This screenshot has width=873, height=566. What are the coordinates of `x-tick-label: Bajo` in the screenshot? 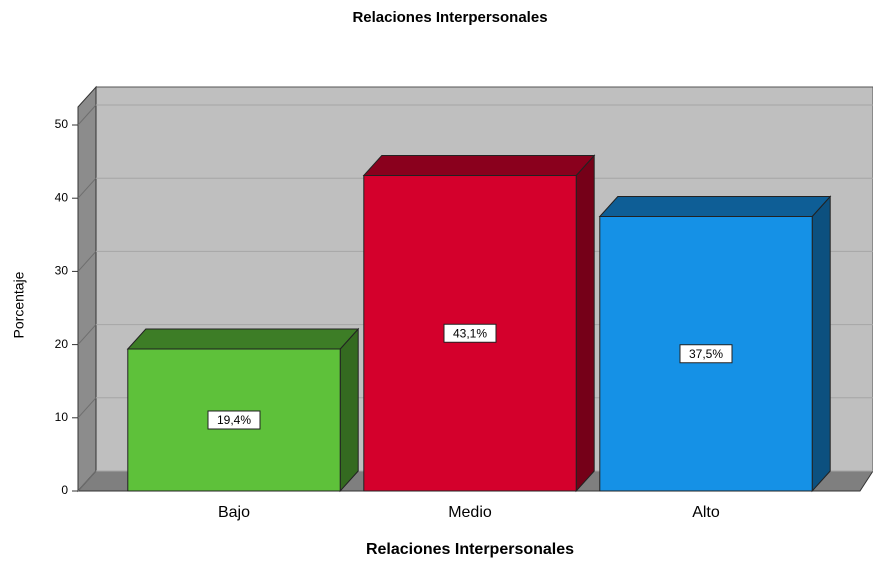 It's located at (234, 512).